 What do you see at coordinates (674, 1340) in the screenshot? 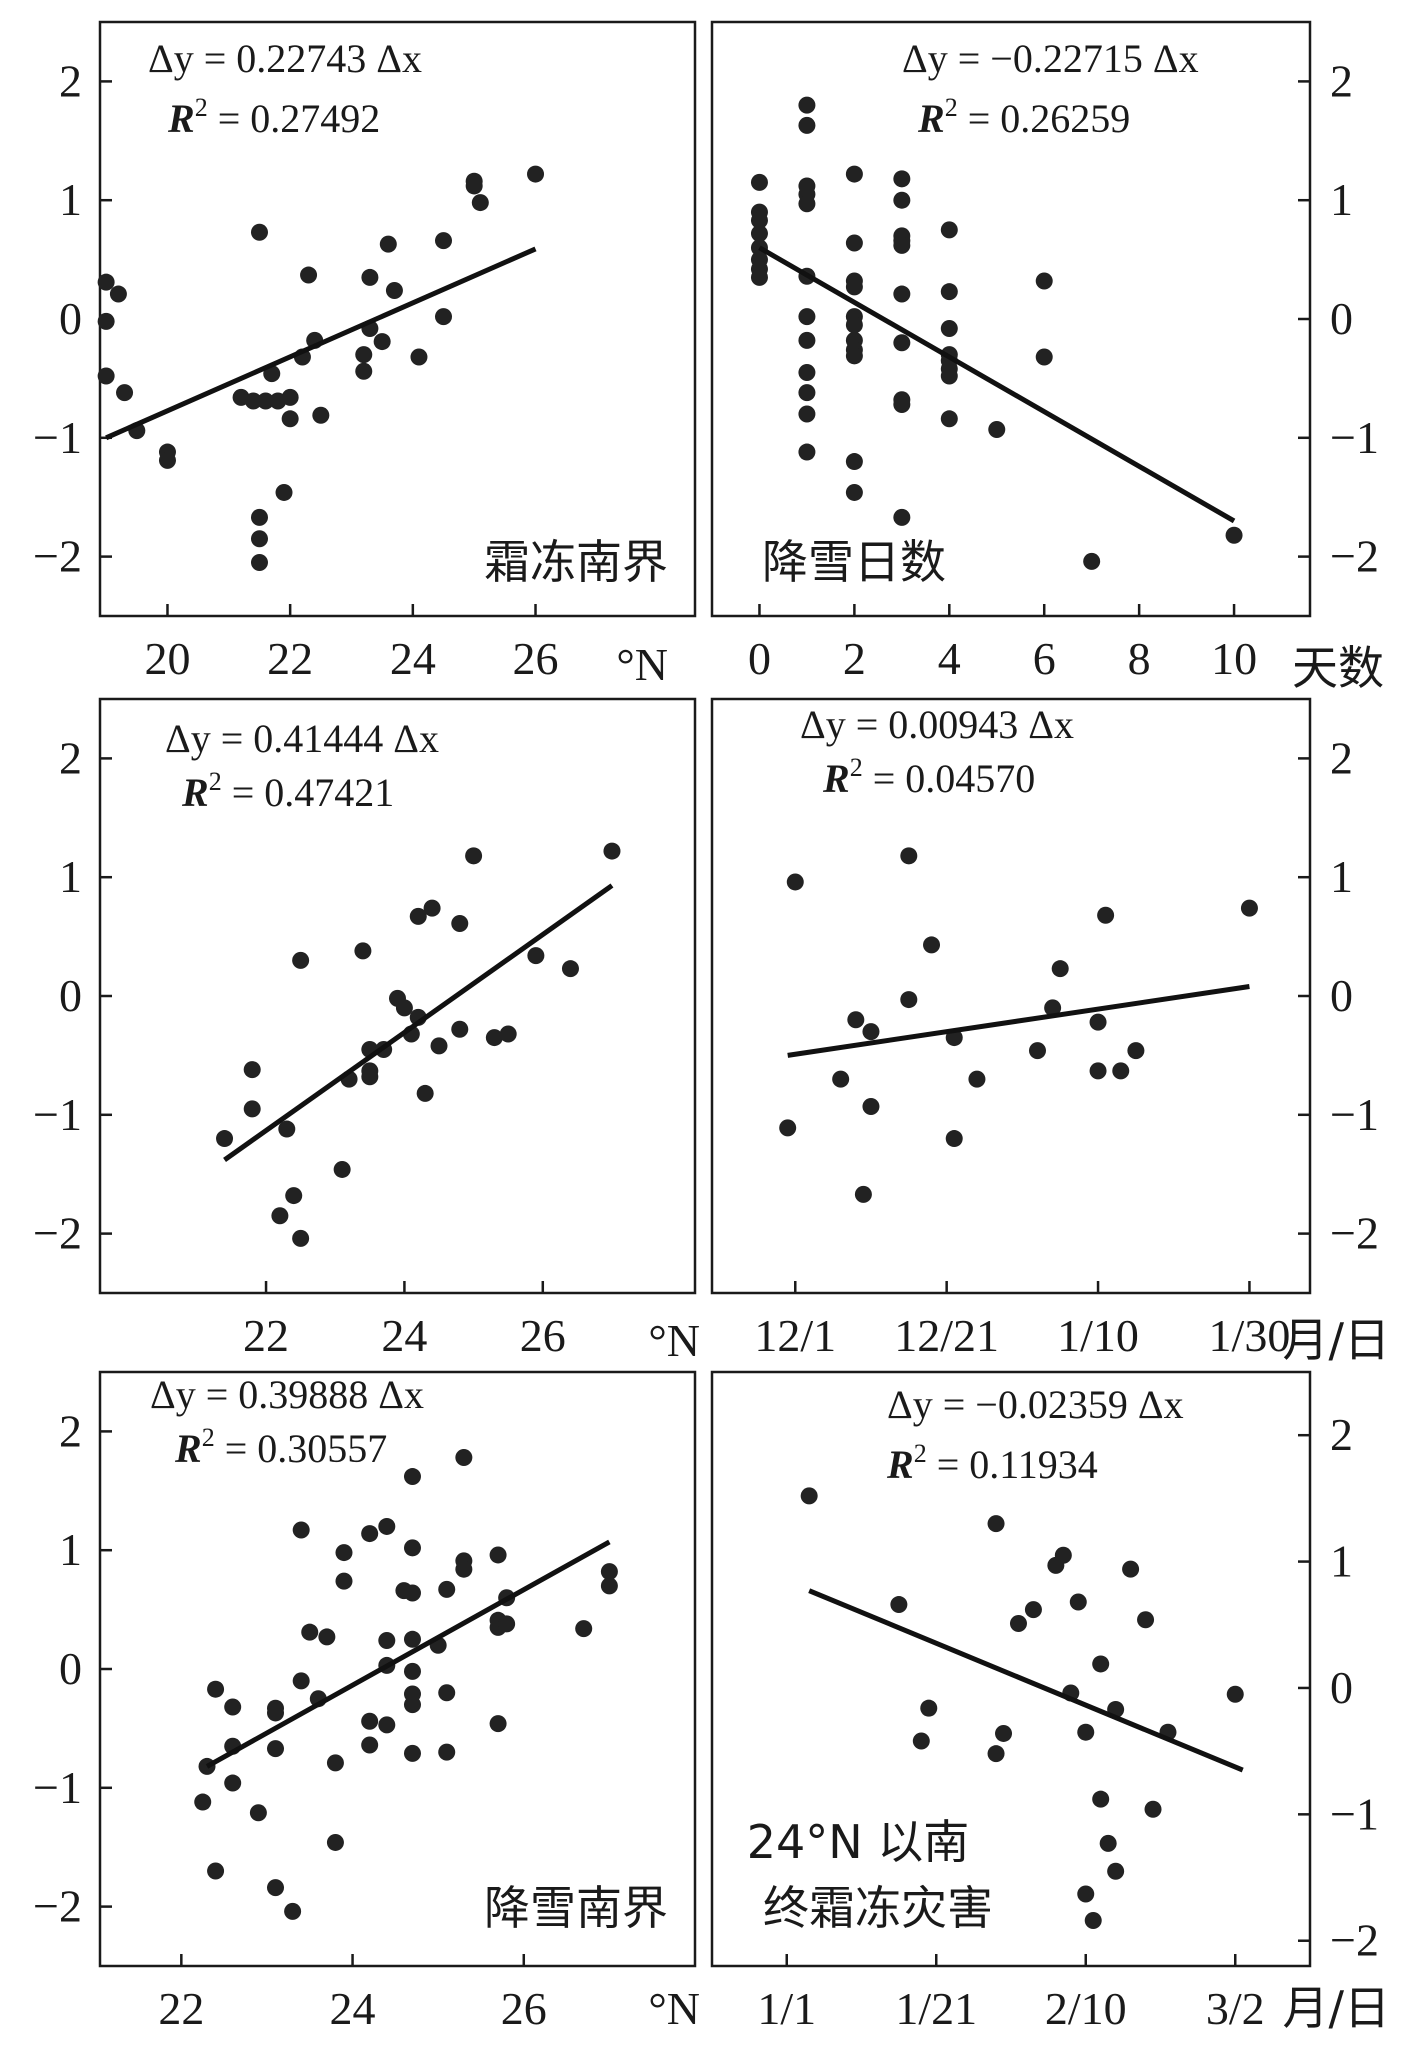
I see `unit-lat-middle: °N` at bounding box center [674, 1340].